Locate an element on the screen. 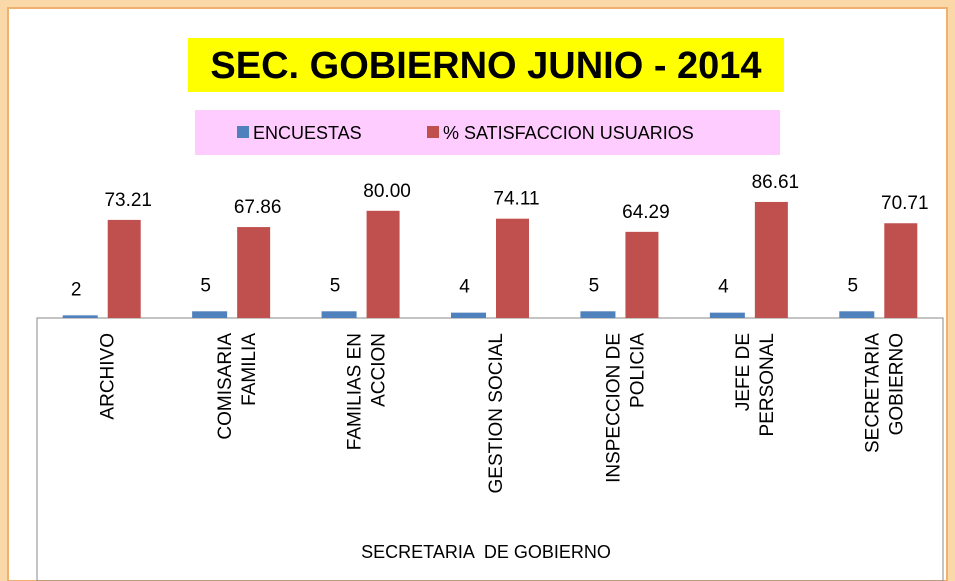 Image resolution: width=955 pixels, height=581 pixels. data-label: 73.21 is located at coordinates (128, 200).